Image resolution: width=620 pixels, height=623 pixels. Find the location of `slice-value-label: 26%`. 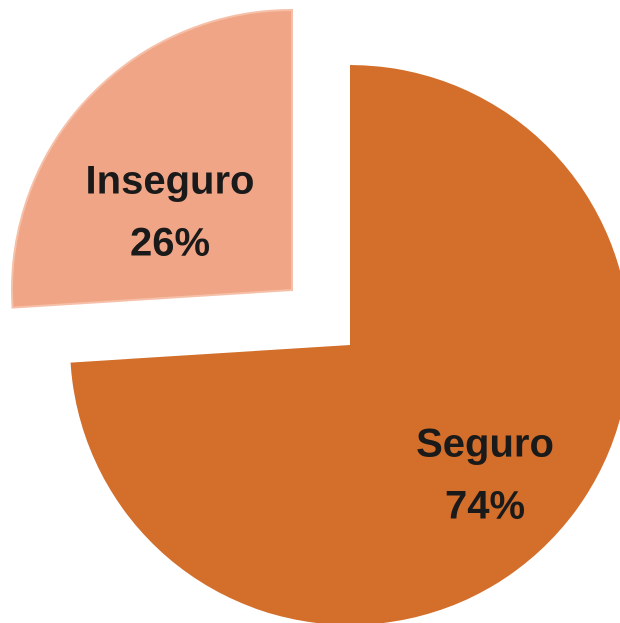

slice-value-label: 26% is located at coordinates (170, 243).